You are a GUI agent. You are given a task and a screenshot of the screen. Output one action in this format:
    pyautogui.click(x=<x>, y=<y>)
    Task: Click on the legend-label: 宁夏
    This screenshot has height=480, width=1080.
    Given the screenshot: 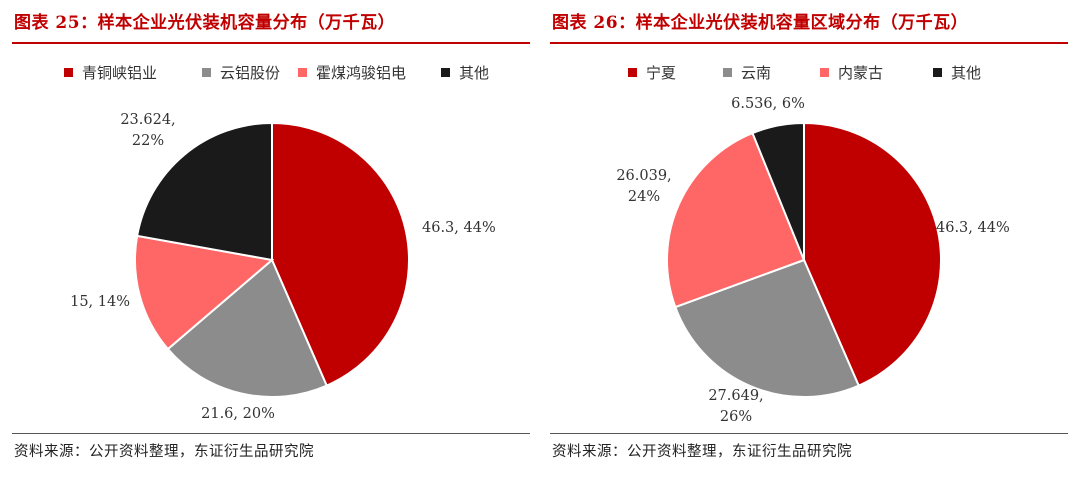 What is the action you would take?
    pyautogui.click(x=661, y=73)
    